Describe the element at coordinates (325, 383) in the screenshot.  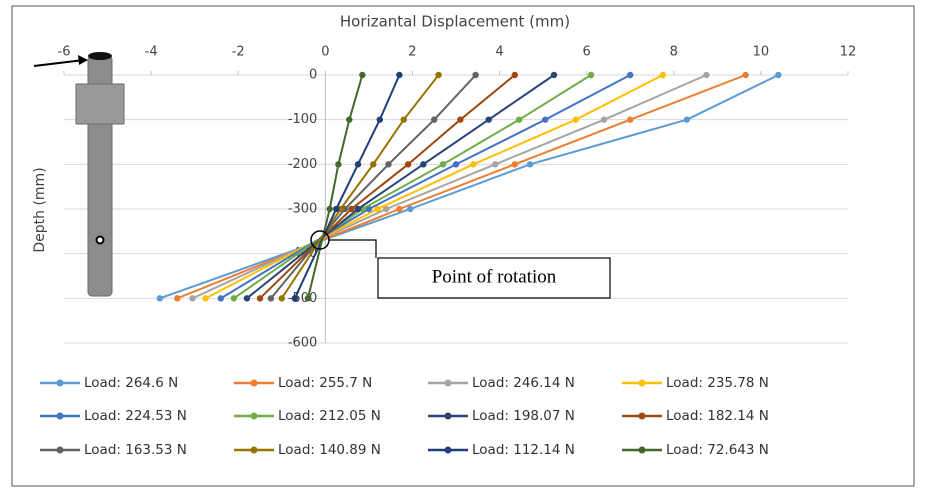
I see `legend-label: Load: 255.7 N` at that location.